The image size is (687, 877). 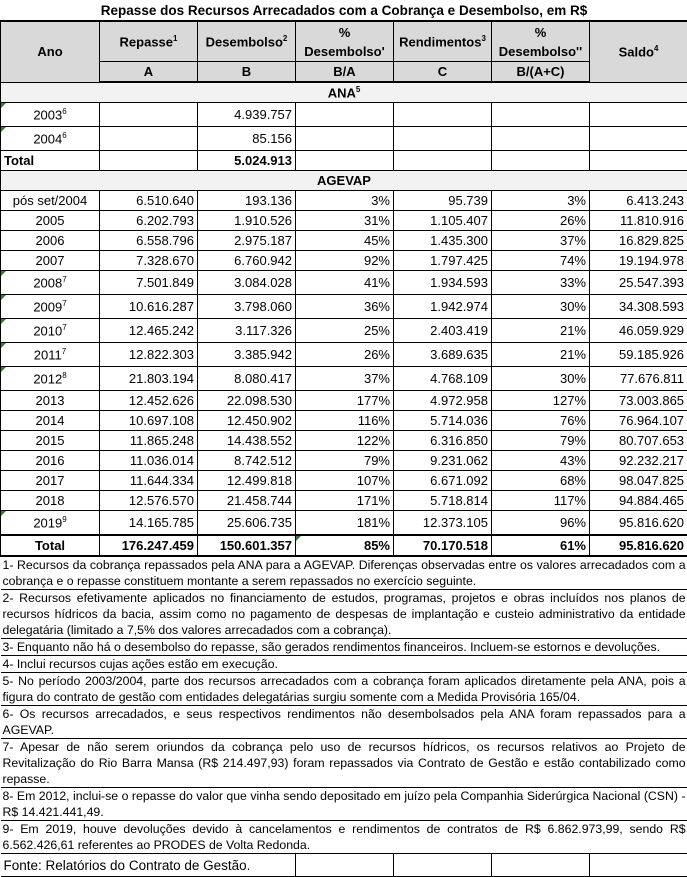 I want to click on year-cell: 20107, so click(x=50, y=331).